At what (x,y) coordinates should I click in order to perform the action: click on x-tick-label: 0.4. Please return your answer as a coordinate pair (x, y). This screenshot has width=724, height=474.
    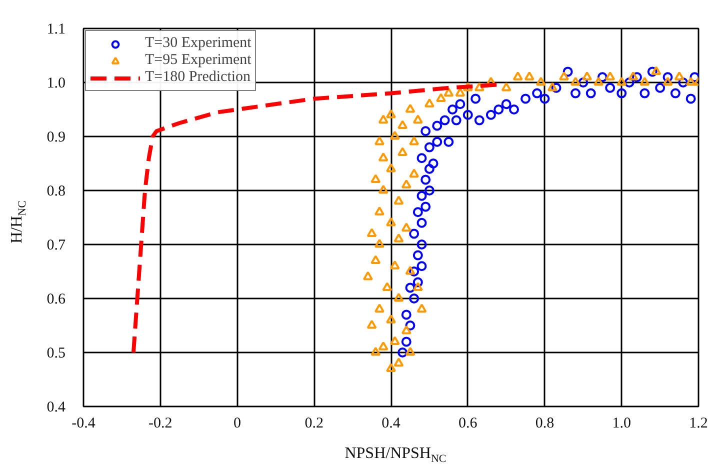
    Looking at the image, I should click on (391, 424).